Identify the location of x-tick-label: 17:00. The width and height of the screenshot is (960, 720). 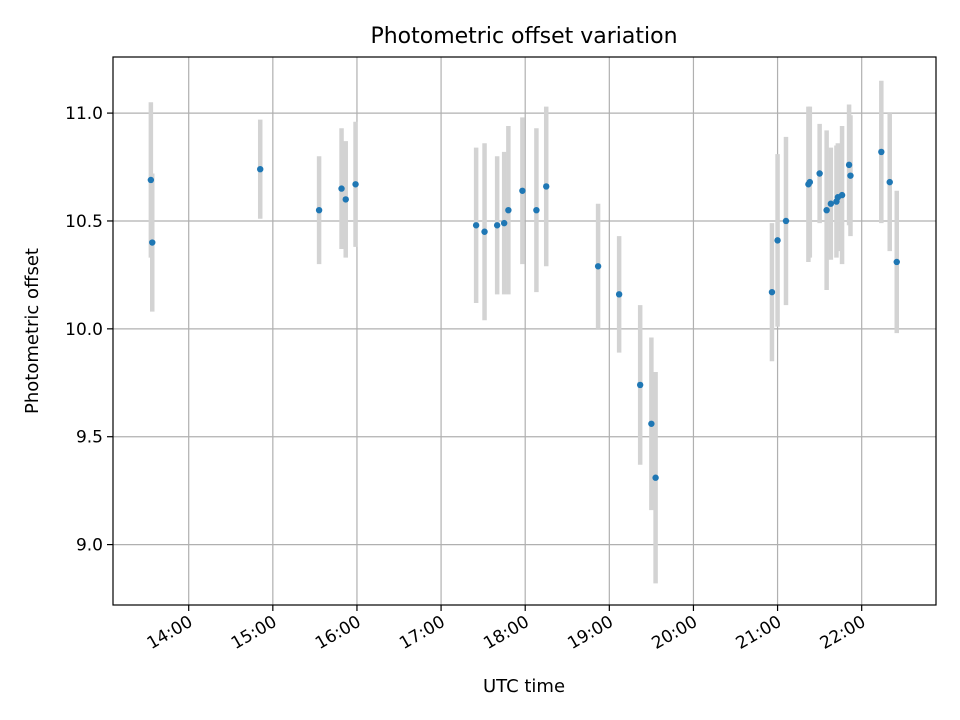
(422, 633).